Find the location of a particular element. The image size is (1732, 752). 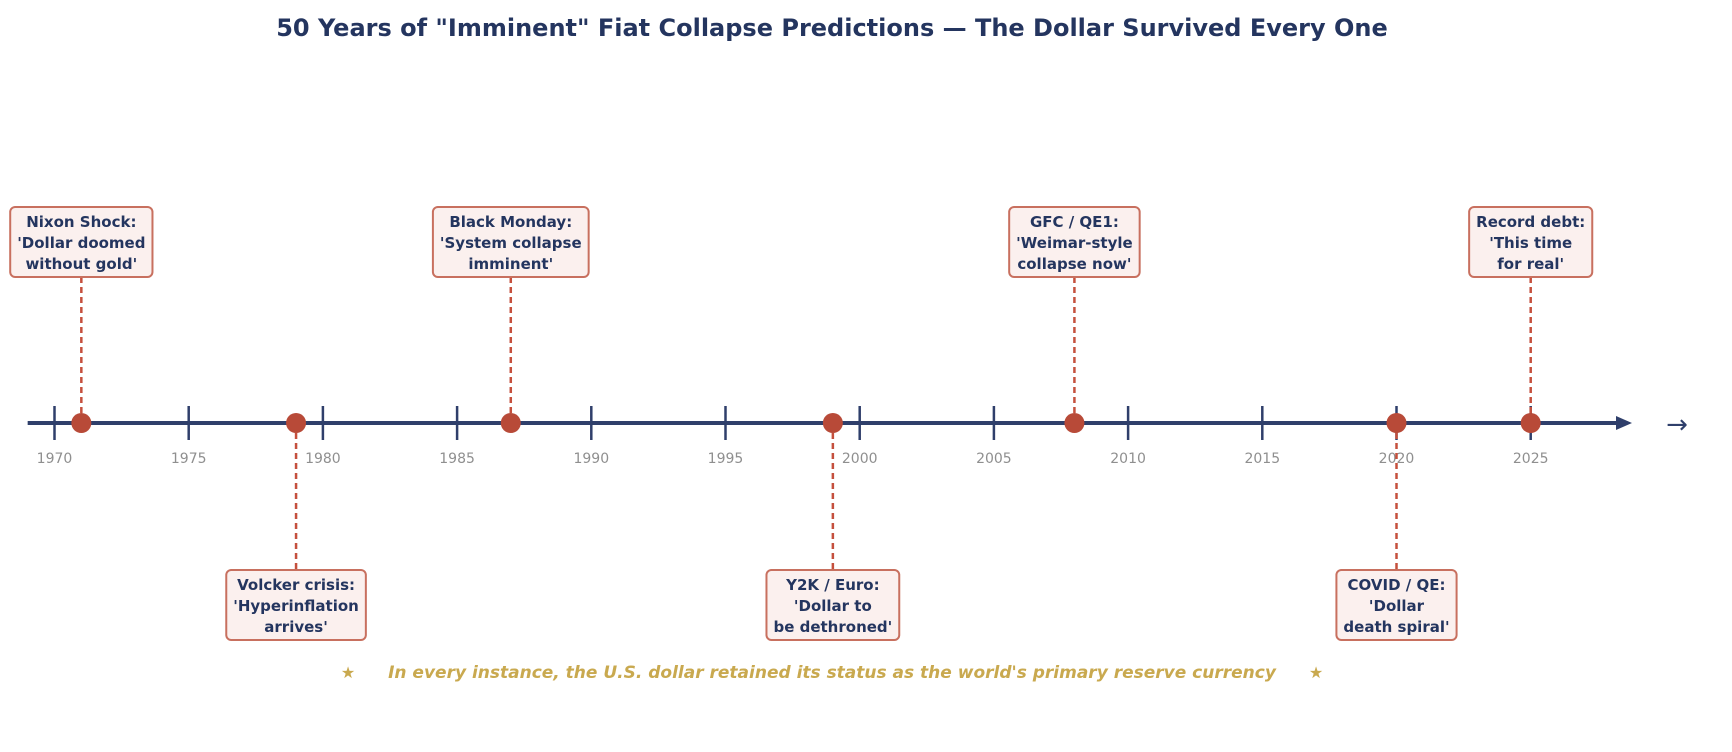

event-callout: COVID / QE: 'Dollar death spiral' is located at coordinates (1396, 605).